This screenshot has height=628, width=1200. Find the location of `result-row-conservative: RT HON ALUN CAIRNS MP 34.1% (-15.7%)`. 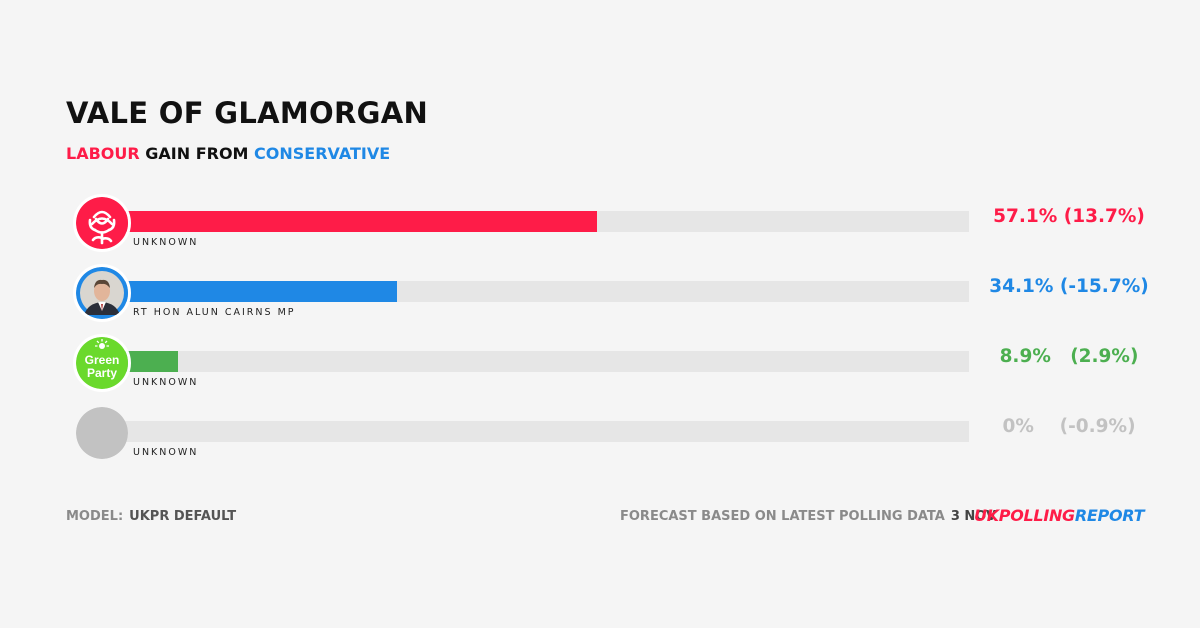

result-row-conservative: RT HON ALUN CAIRNS MP 34.1% (-15.7%) is located at coordinates (600, 299).